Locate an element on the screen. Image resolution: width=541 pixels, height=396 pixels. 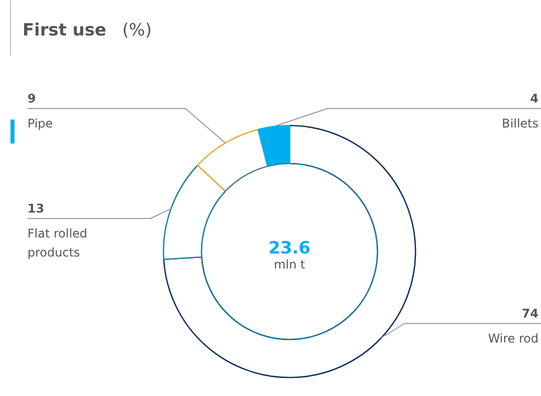
text: mln t is located at coordinates (290, 265).